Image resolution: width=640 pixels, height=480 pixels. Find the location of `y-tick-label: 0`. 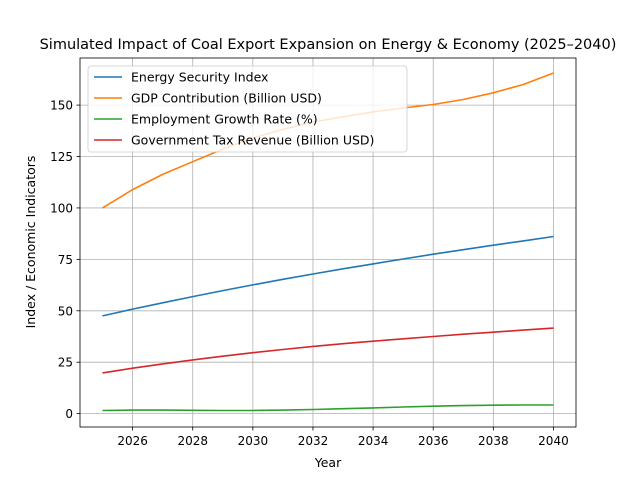

y-tick-label: 0 is located at coordinates (69, 414).